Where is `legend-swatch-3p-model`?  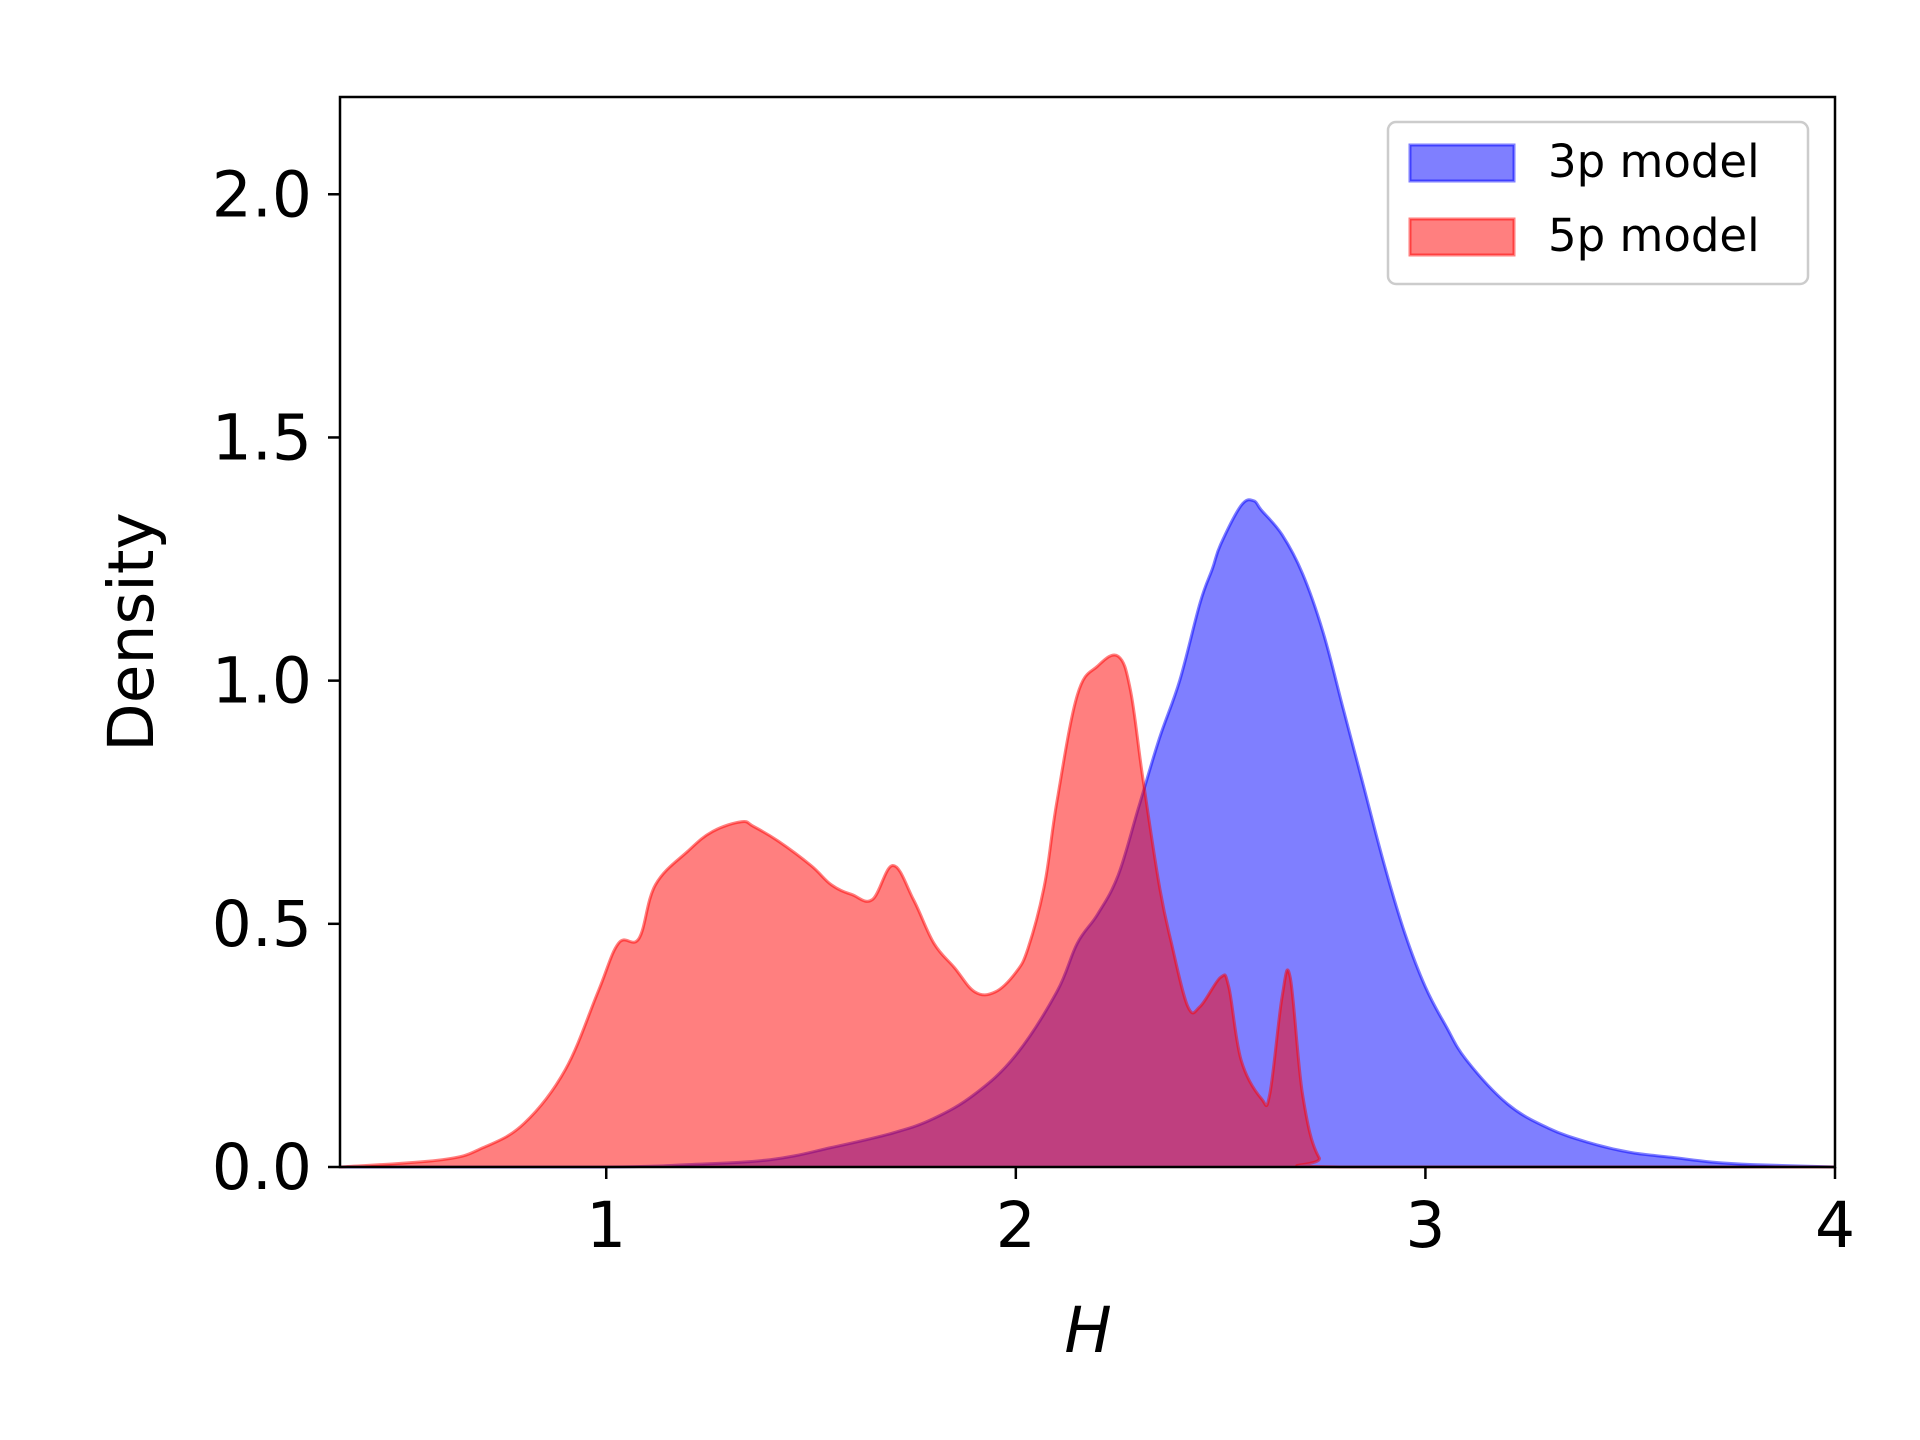 legend-swatch-3p-model is located at coordinates (1462, 163).